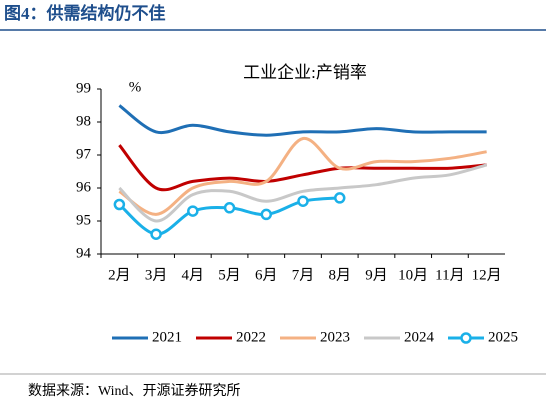 The height and width of the screenshot is (408, 546). I want to click on y-tick-label: 97, so click(84, 154).